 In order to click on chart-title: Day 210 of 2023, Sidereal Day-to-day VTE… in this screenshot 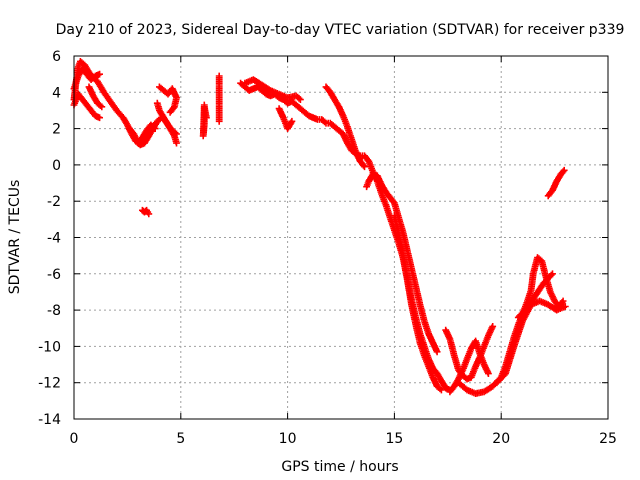, I will do `click(340, 30)`.